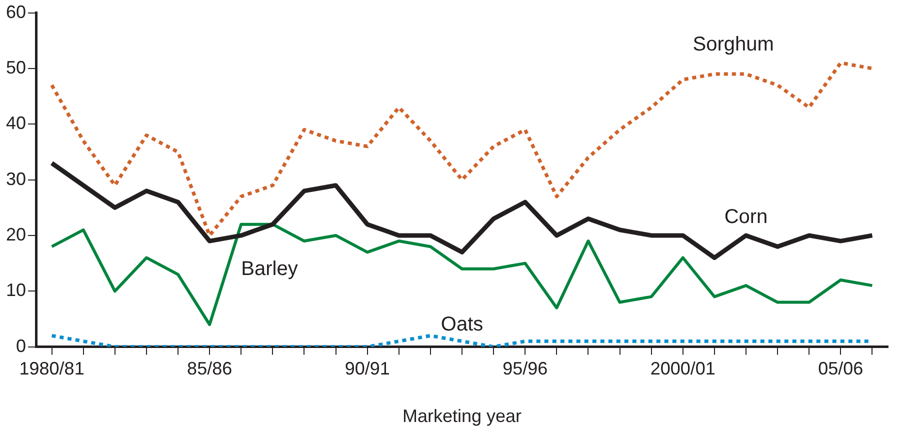  Describe the element at coordinates (462, 416) in the screenshot. I see `x-axis-title: Marketing year` at that location.